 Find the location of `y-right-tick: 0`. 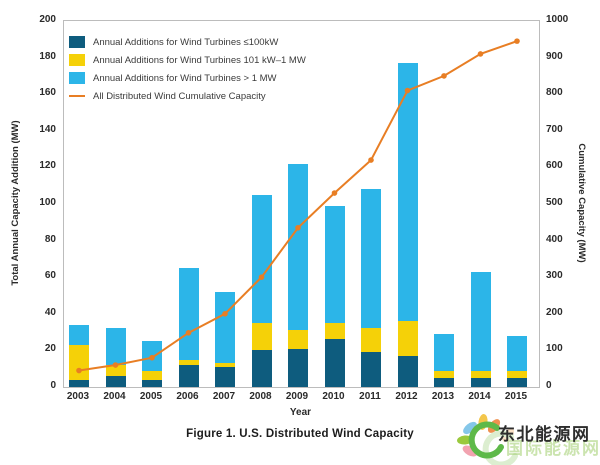

y-right-tick: 0 is located at coordinates (549, 385).